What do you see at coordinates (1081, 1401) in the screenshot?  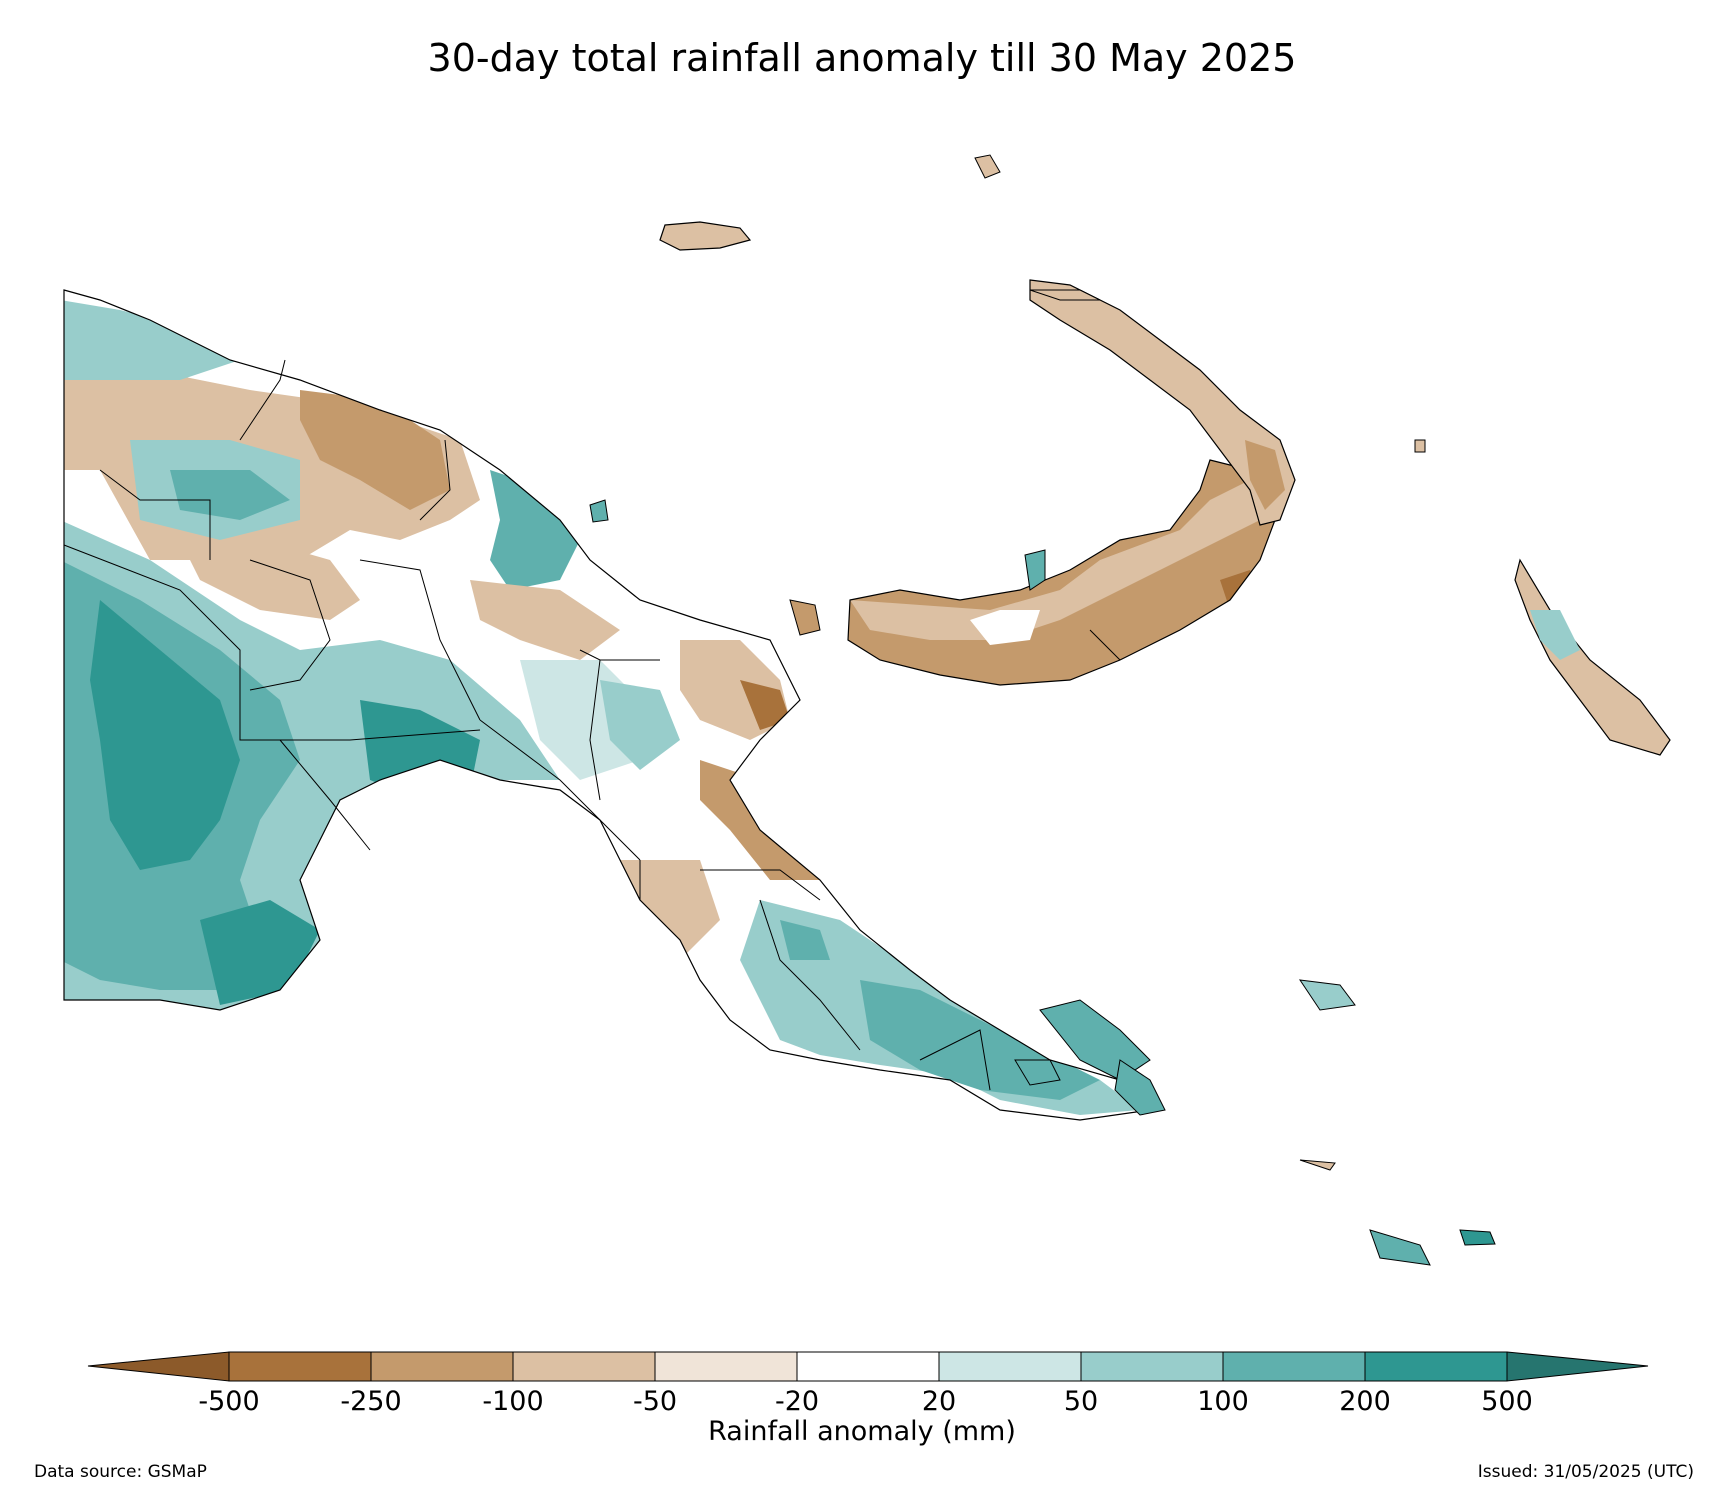 I see `colorbar-tick: 50` at bounding box center [1081, 1401].